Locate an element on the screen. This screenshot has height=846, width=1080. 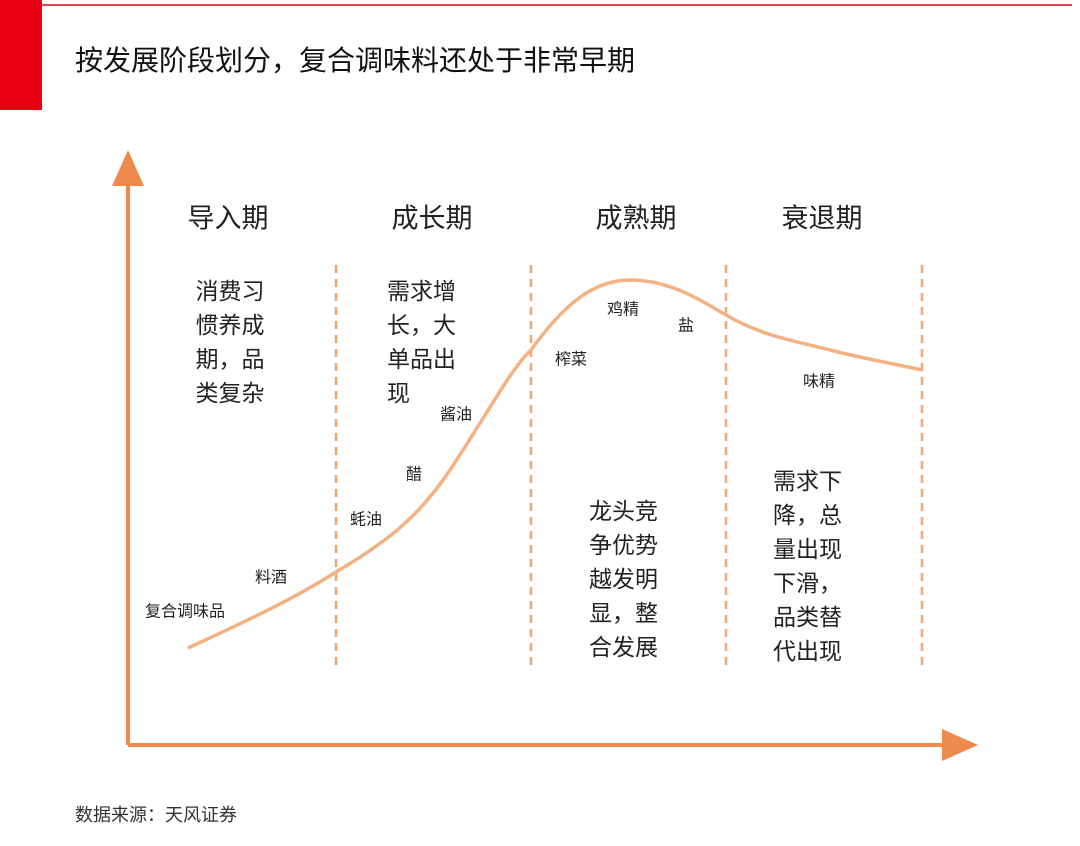
stage-description: 合发展 is located at coordinates (623, 648).